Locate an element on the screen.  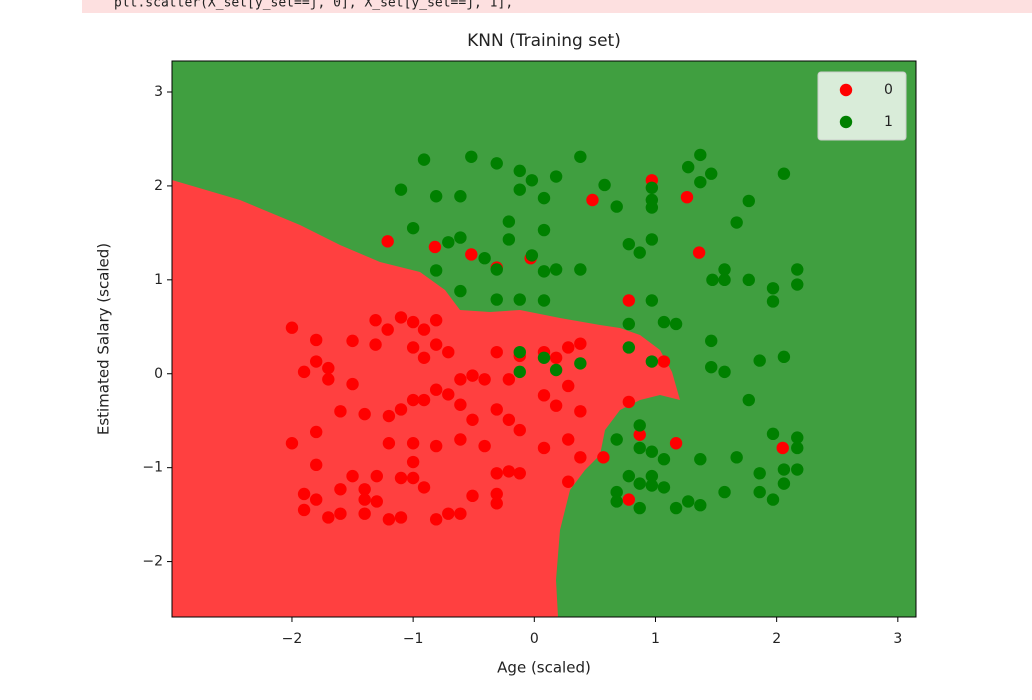
code-strip is located at coordinates (557, 6).